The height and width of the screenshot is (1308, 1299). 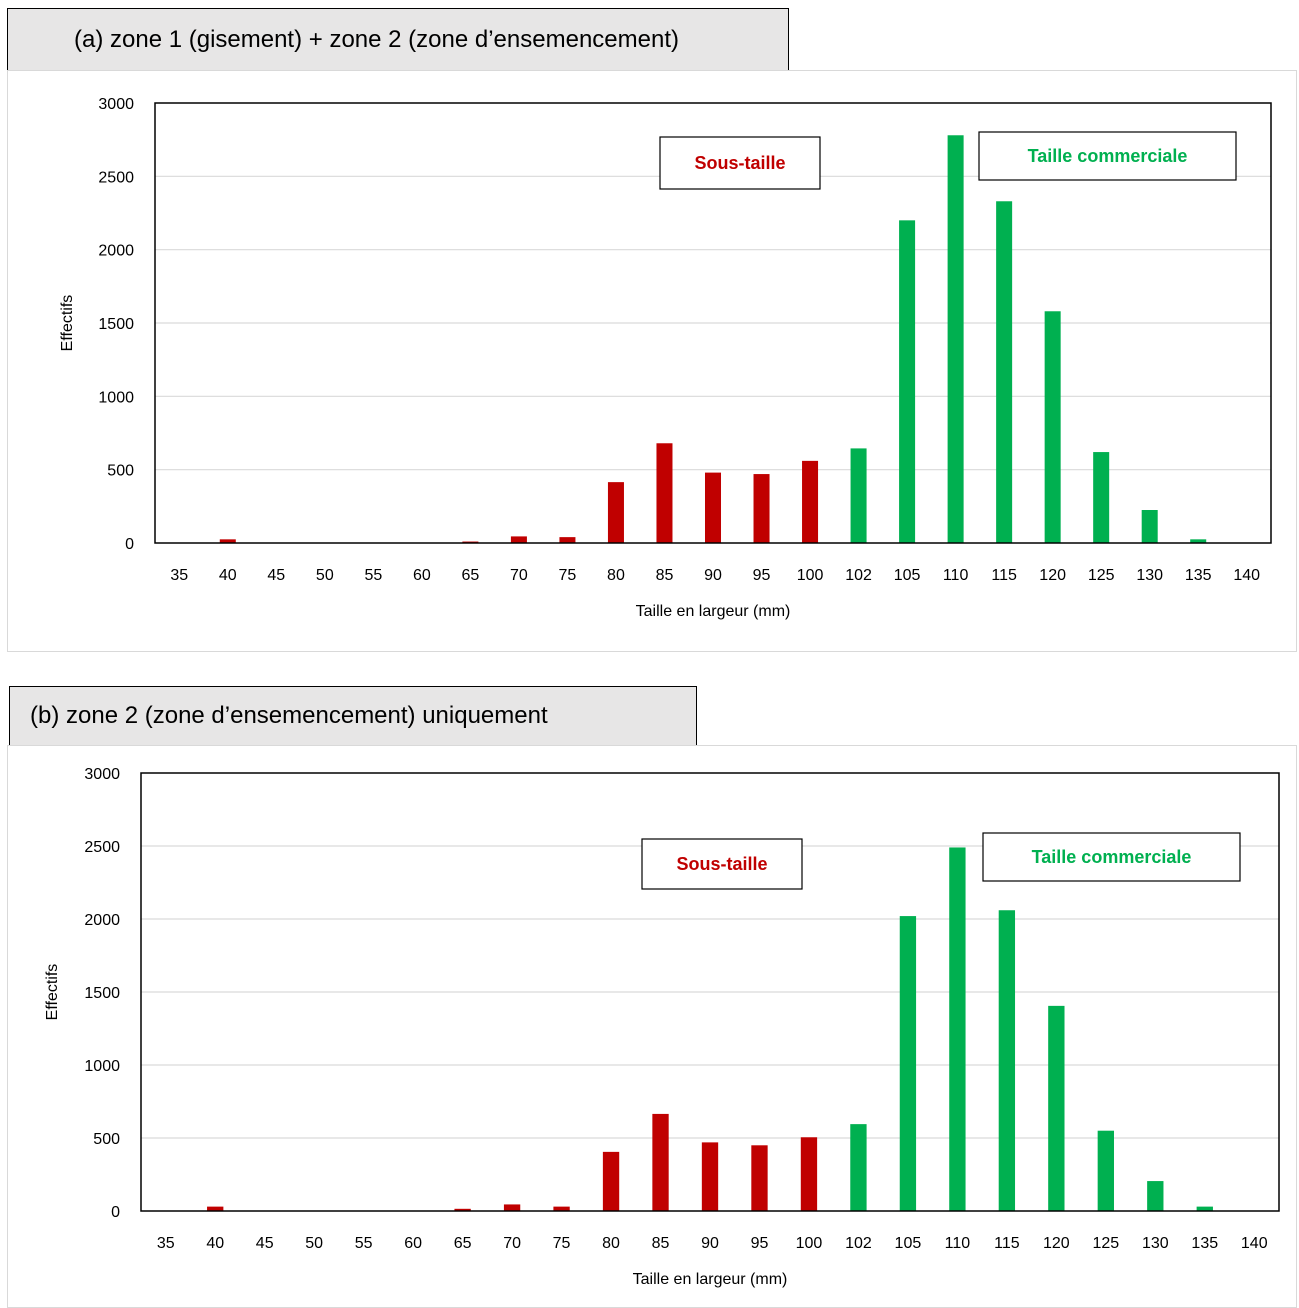 I want to click on chart-a-xtick-label: 65, so click(x=470, y=575).